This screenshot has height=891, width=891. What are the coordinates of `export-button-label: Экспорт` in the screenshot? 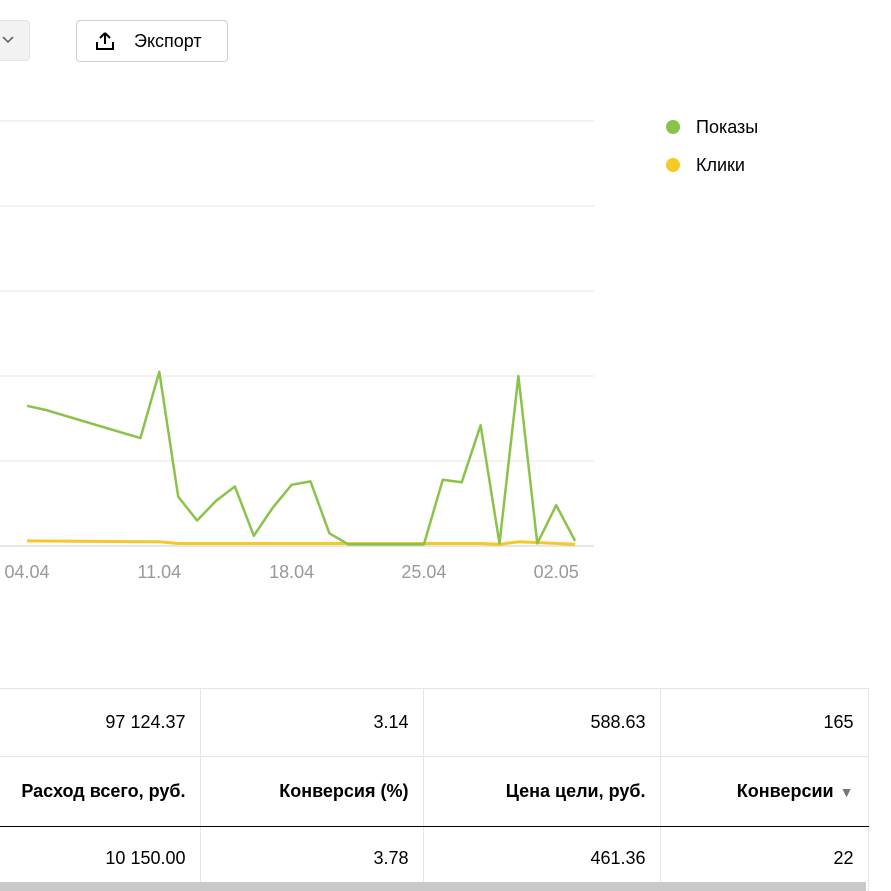 It's located at (168, 41).